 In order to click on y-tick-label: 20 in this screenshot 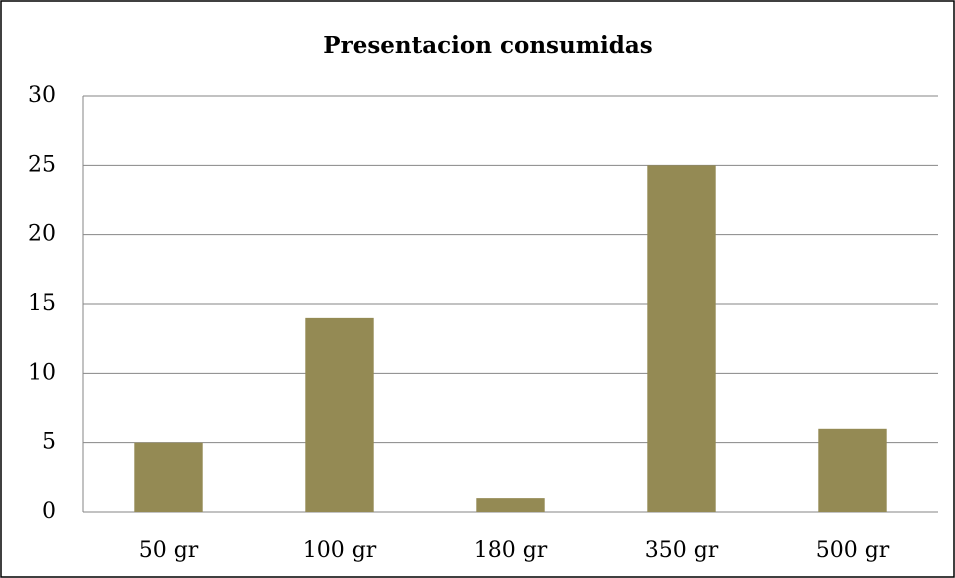, I will do `click(42, 234)`.